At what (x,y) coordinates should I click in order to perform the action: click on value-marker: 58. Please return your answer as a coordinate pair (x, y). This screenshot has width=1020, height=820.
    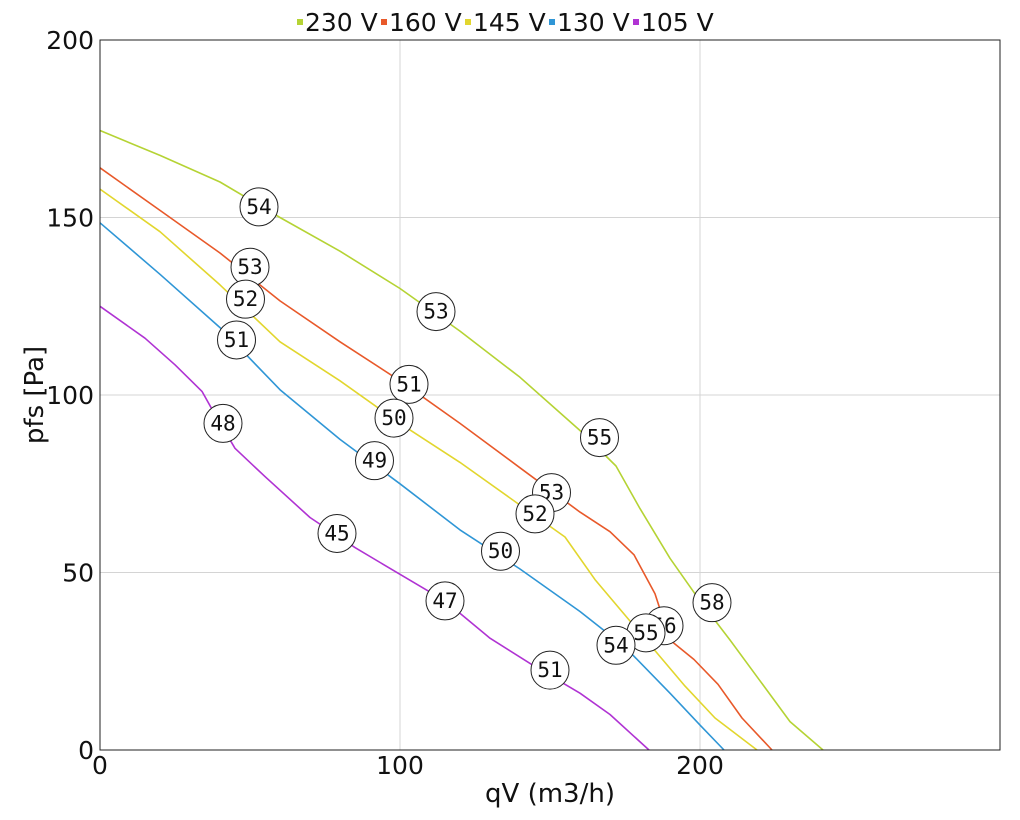
    Looking at the image, I should click on (712, 603).